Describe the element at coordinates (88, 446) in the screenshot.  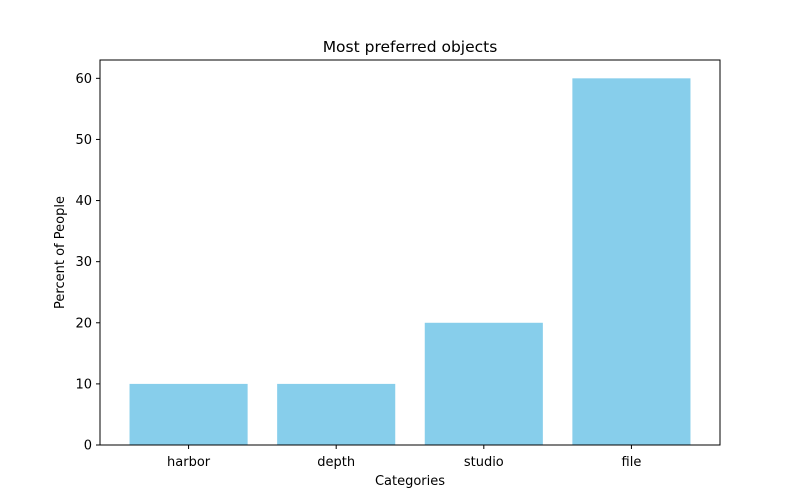
I see `y-tick-label: 0` at that location.